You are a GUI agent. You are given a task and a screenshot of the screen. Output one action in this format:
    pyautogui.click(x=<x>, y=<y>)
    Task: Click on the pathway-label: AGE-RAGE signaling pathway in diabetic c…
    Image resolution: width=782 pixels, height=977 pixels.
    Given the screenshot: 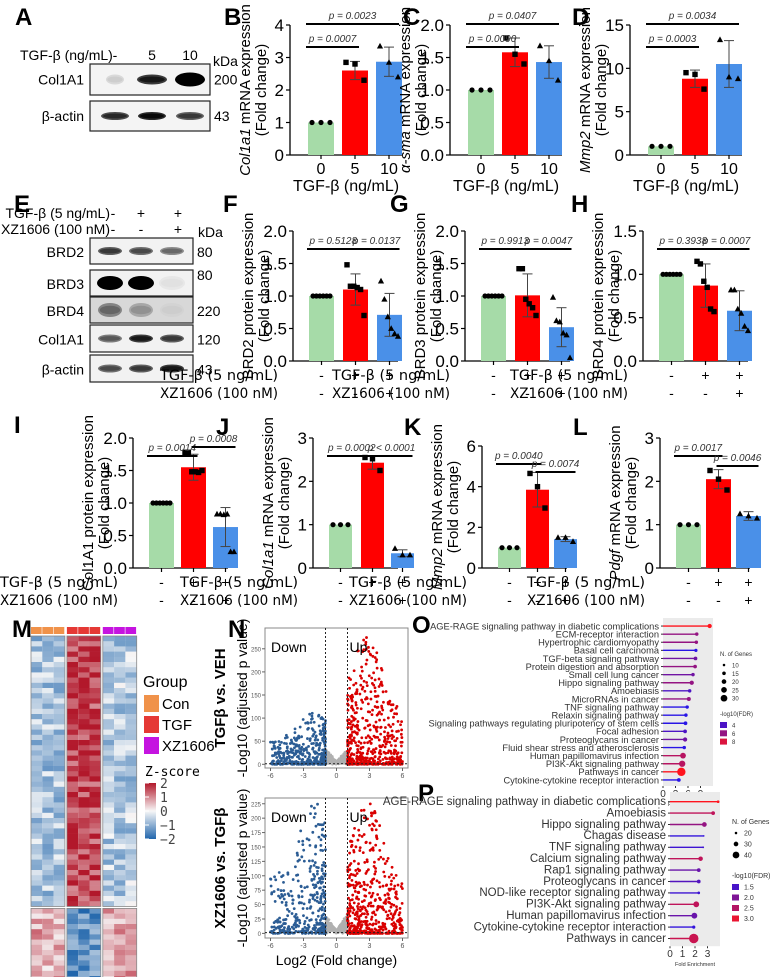 What is the action you would take?
    pyautogui.click(x=544, y=626)
    